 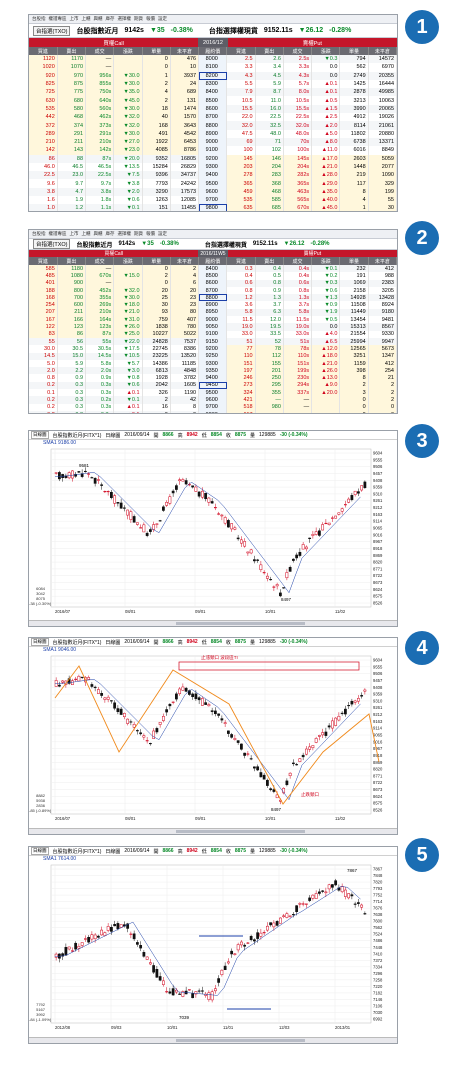 What do you see at coordinates (298, 385) in the screenshot?
I see `quote-cell: 294s` at bounding box center [298, 385].